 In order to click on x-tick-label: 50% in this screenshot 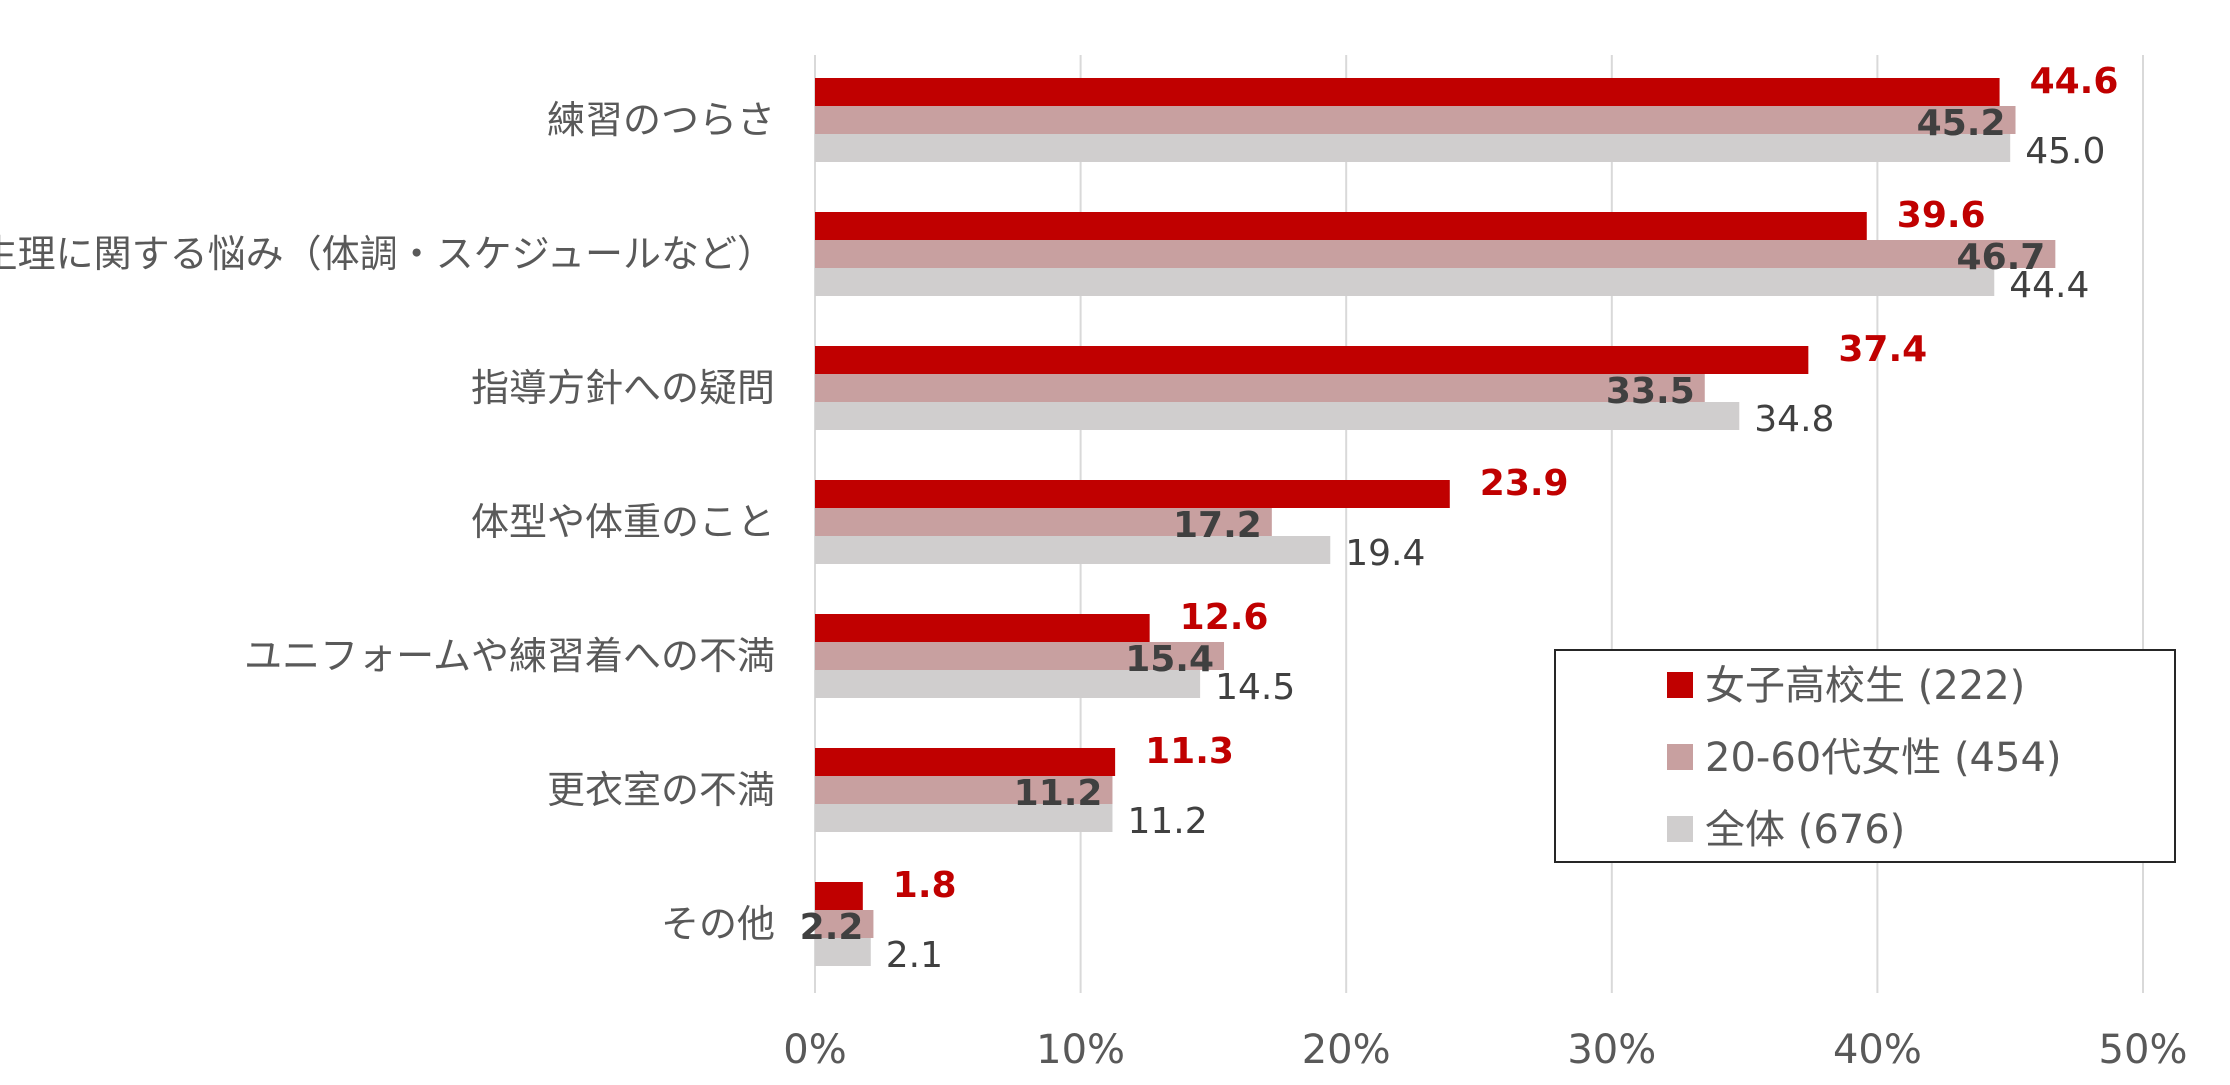, I will do `click(2143, 1050)`.